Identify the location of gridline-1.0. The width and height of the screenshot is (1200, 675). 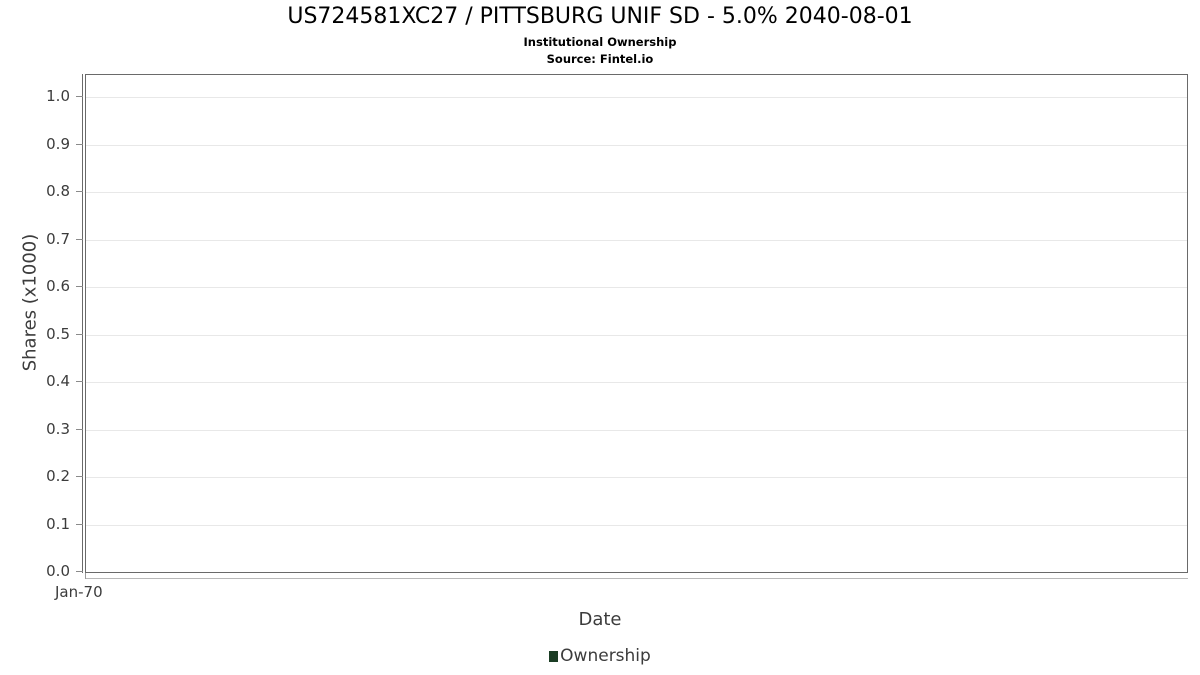
(636, 97).